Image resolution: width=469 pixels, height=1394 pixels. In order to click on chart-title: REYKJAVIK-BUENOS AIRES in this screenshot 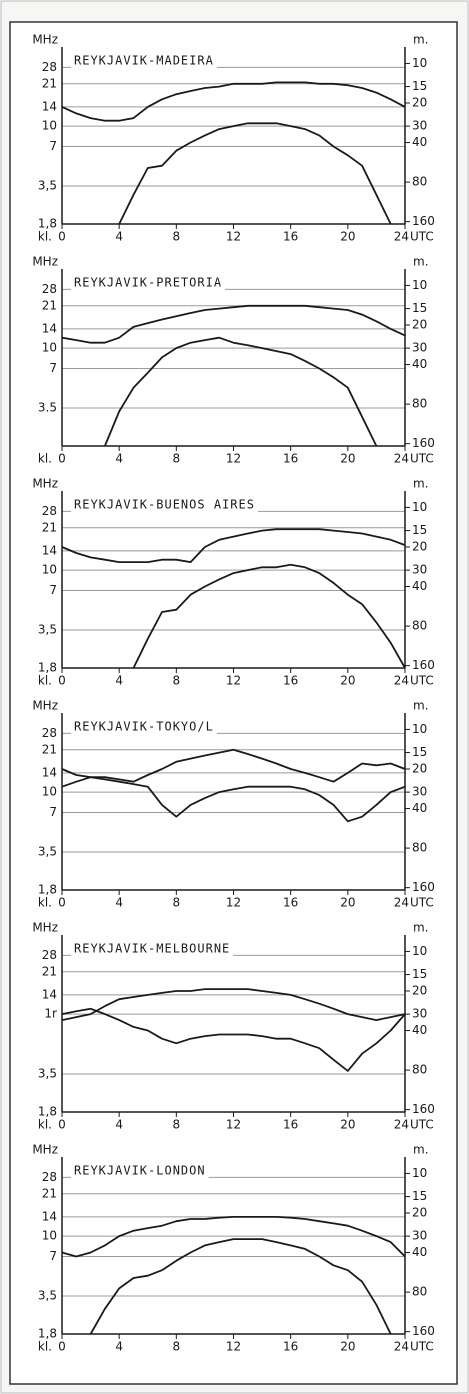, I will do `click(164, 505)`.